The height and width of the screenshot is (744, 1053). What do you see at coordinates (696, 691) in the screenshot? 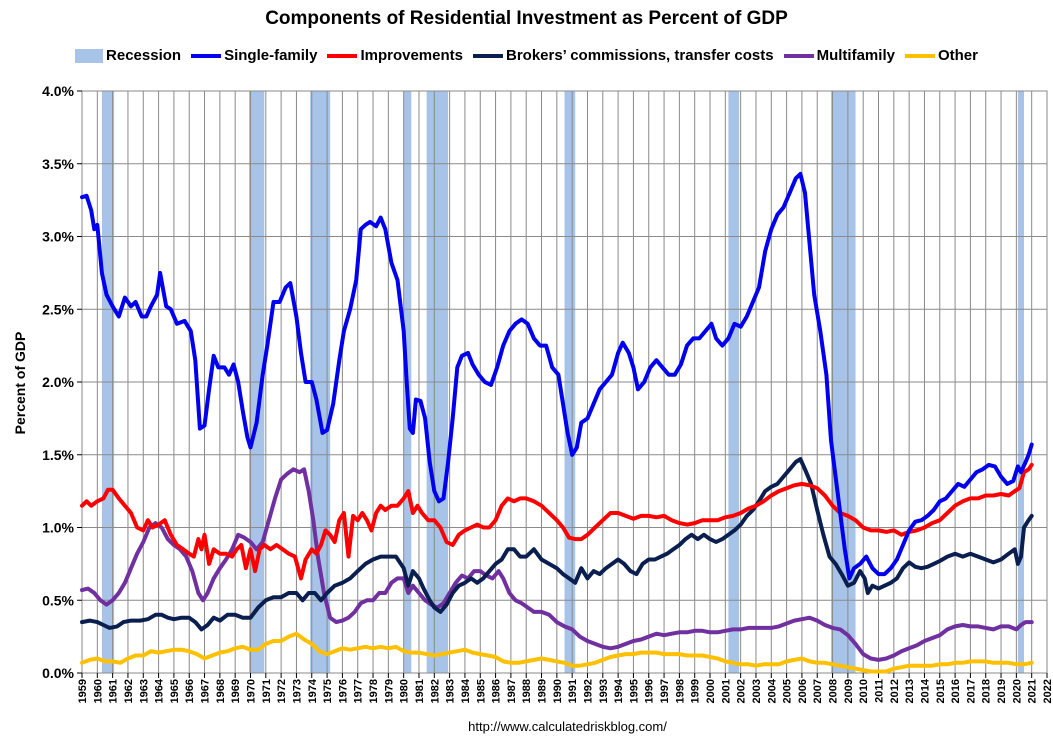
I see `x-tick-label: 1999` at bounding box center [696, 691].